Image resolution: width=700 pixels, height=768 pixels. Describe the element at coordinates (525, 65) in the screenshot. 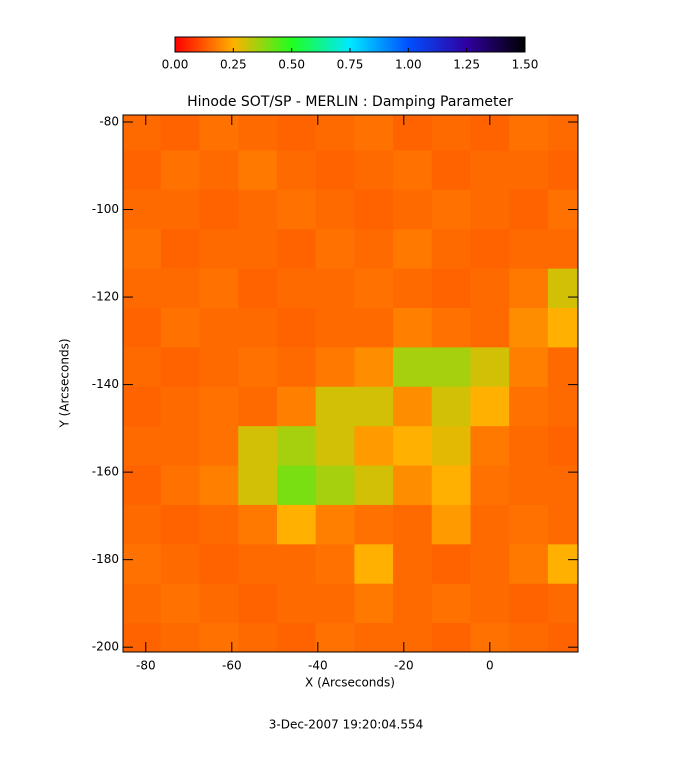

I see `colorbar-tick-label: 1.50` at that location.